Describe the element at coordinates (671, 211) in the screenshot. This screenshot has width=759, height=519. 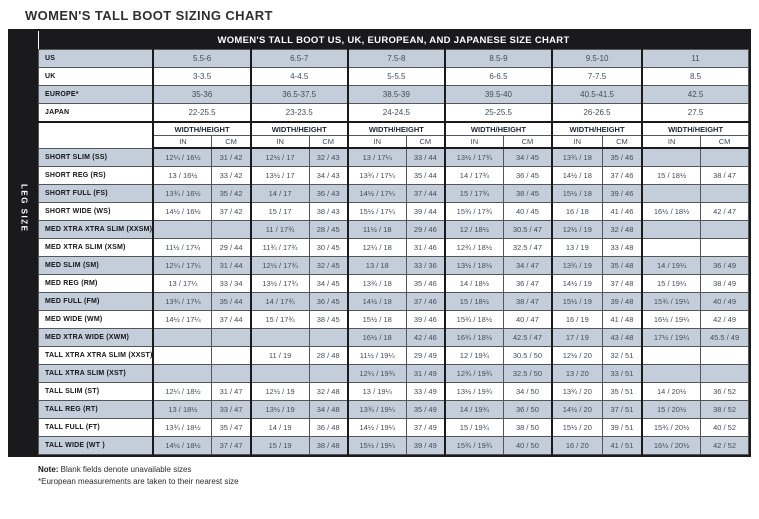
I see `size-cell: 16½ / 18½` at that location.